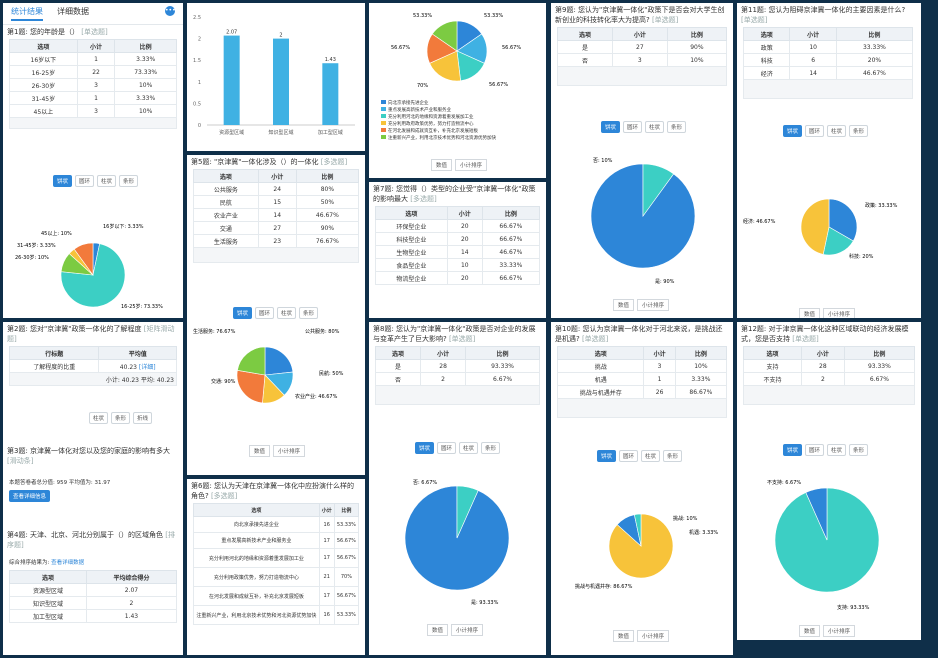 The width and height of the screenshot is (938, 658). I want to click on tab-stats: 统计结果, so click(27, 13).